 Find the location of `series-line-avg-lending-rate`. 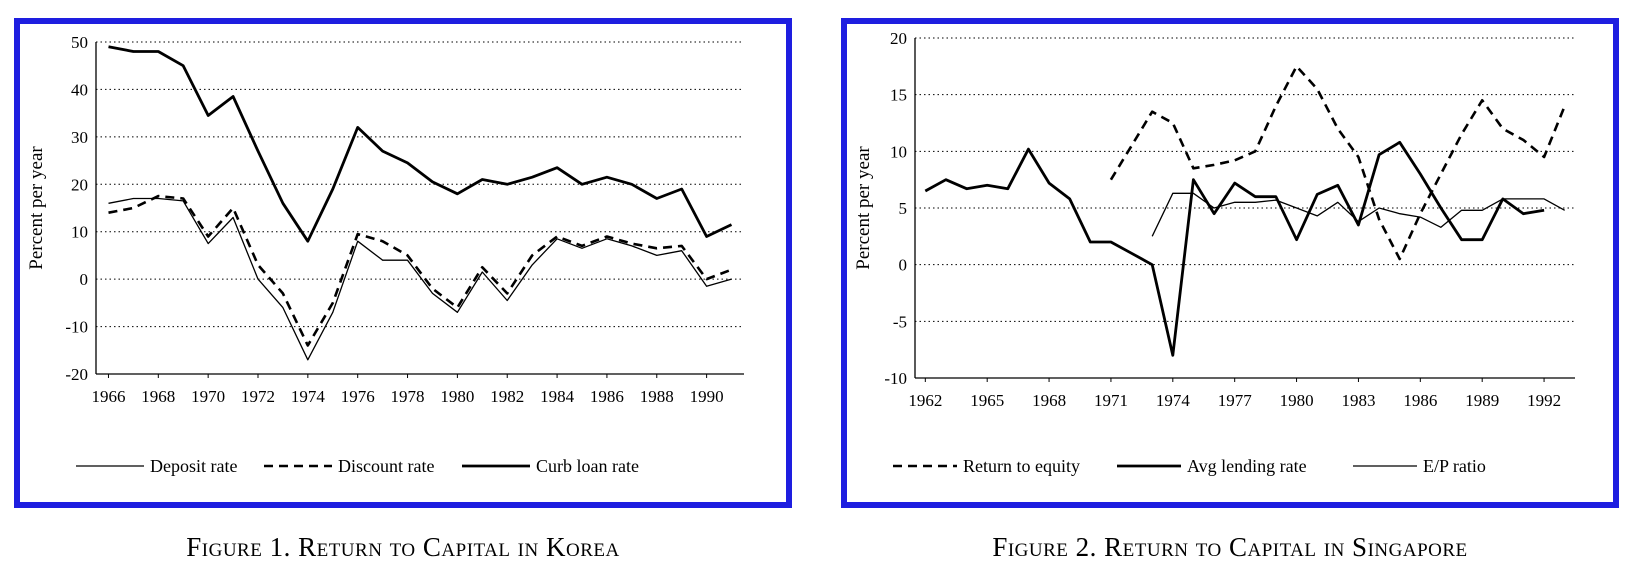

series-line-avg-lending-rate is located at coordinates (1234, 248).